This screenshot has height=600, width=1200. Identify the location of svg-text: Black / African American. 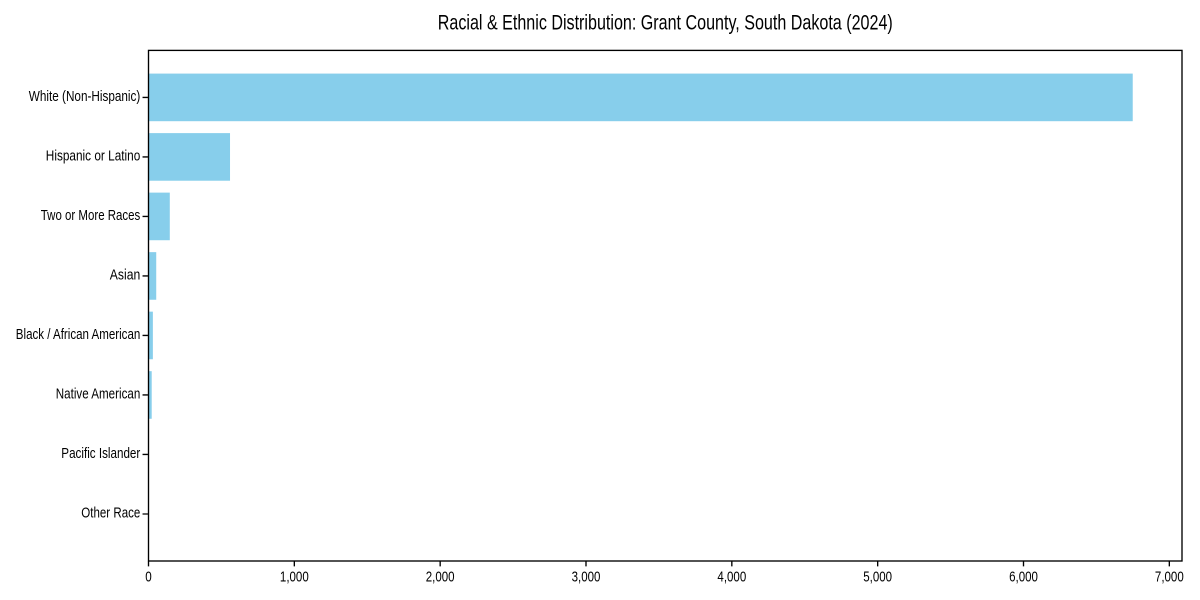
(78, 334).